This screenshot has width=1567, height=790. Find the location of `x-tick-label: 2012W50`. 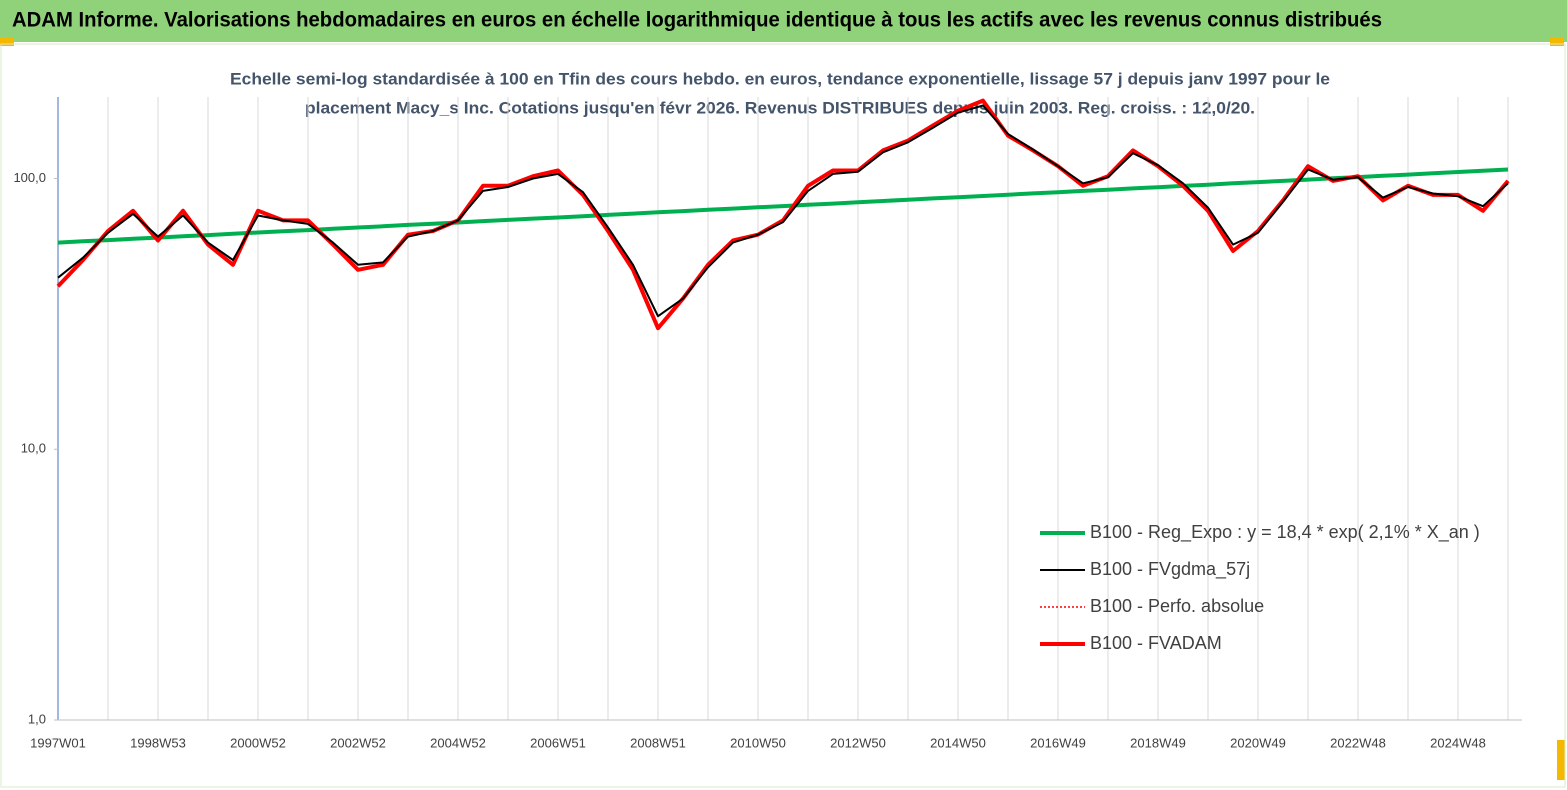

x-tick-label: 2012W50 is located at coordinates (858, 742).